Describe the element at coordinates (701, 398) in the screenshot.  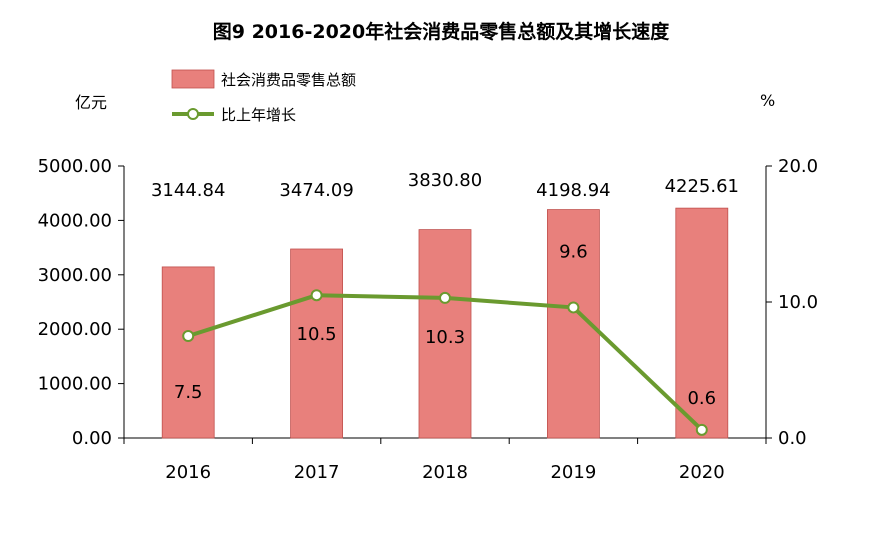
I see `line-value-label: 0.6` at that location.